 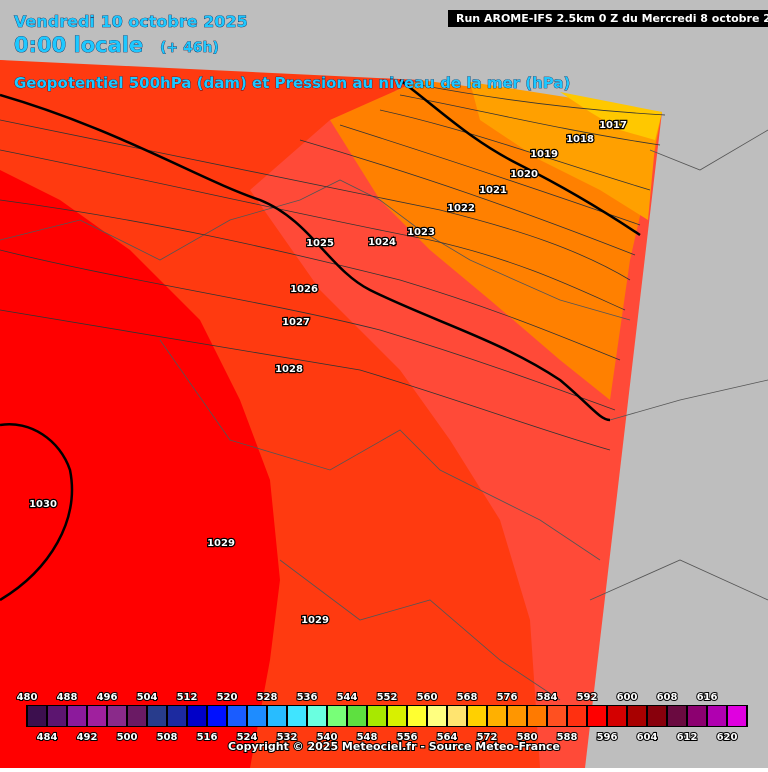 What do you see at coordinates (307, 697) in the screenshot?
I see `colorbar-label: 536` at bounding box center [307, 697].